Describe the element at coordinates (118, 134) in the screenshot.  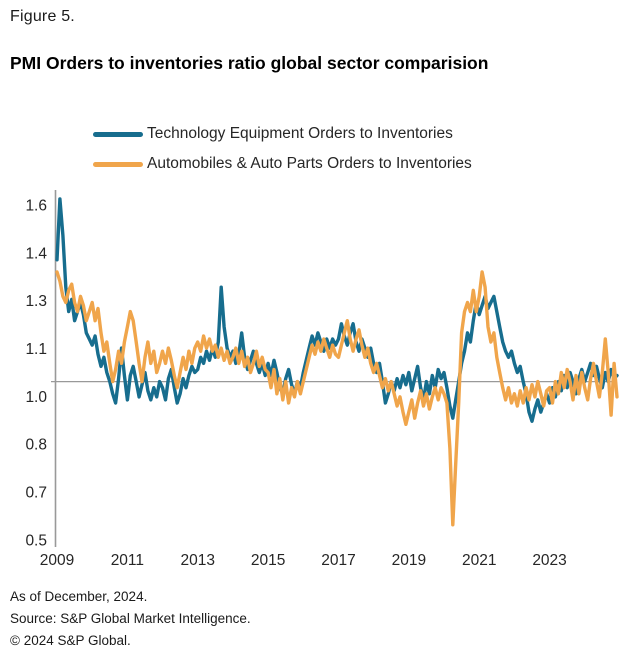
I see `technology-line-swatch` at that location.